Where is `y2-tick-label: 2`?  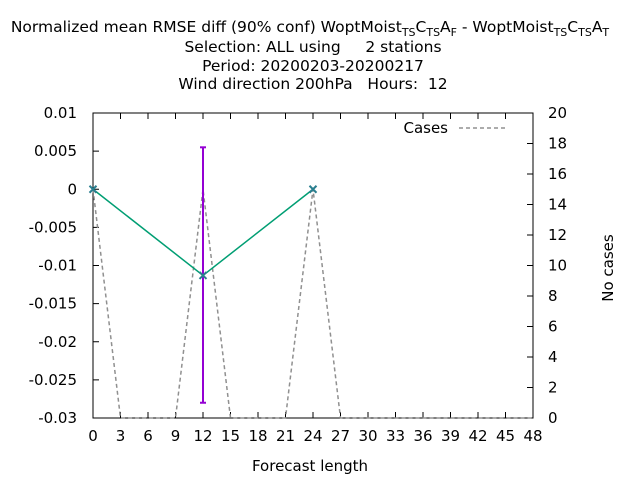 y2-tick-label: 2 is located at coordinates (553, 388).